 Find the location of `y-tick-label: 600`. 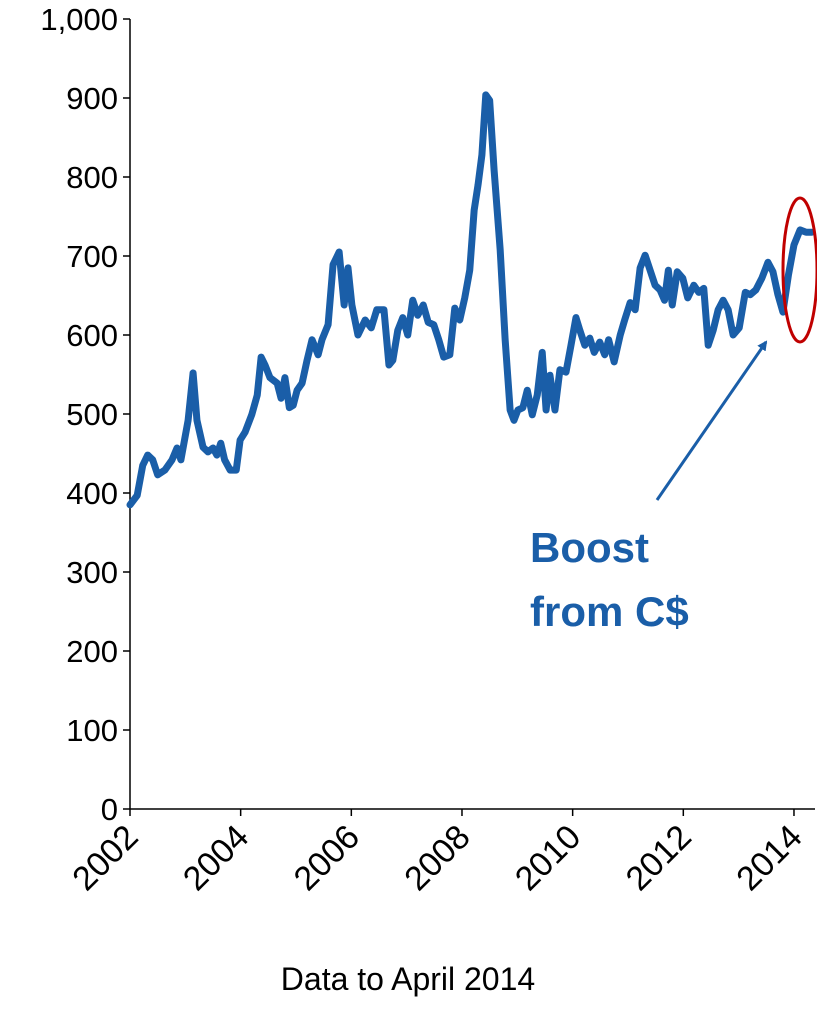

y-tick-label: 600 is located at coordinates (92, 335).